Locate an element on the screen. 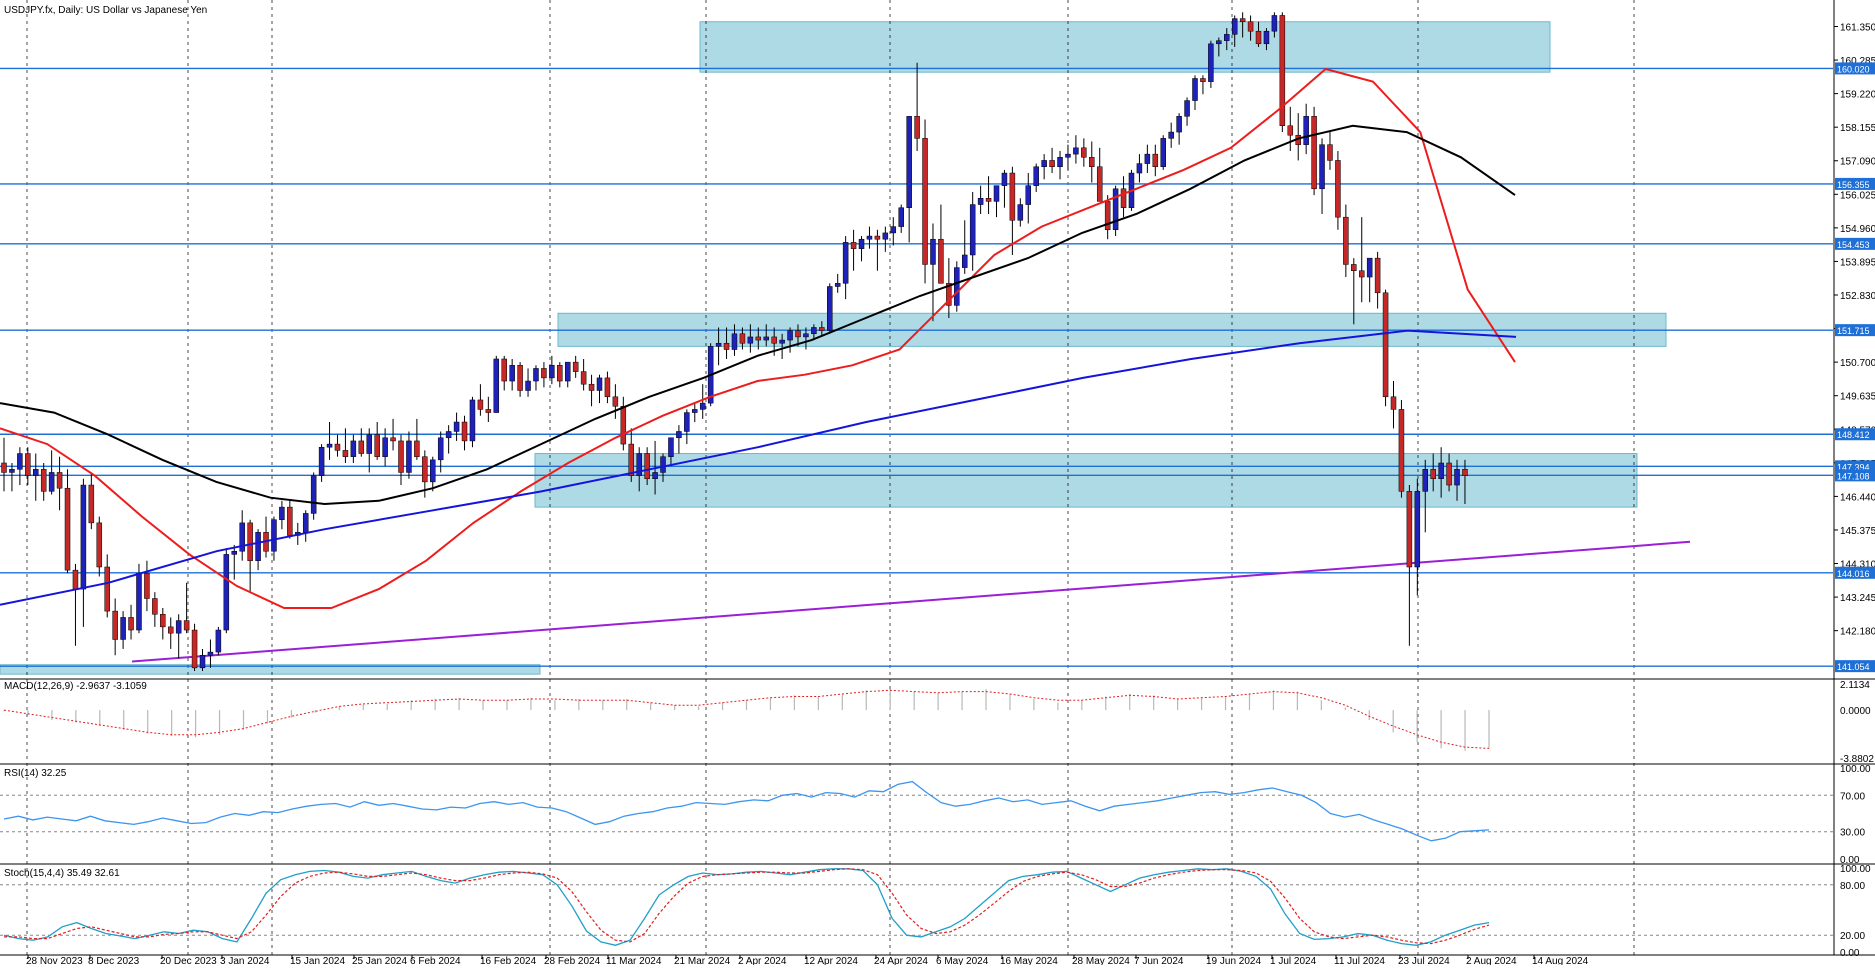  uptrend-line is located at coordinates (911, 601).